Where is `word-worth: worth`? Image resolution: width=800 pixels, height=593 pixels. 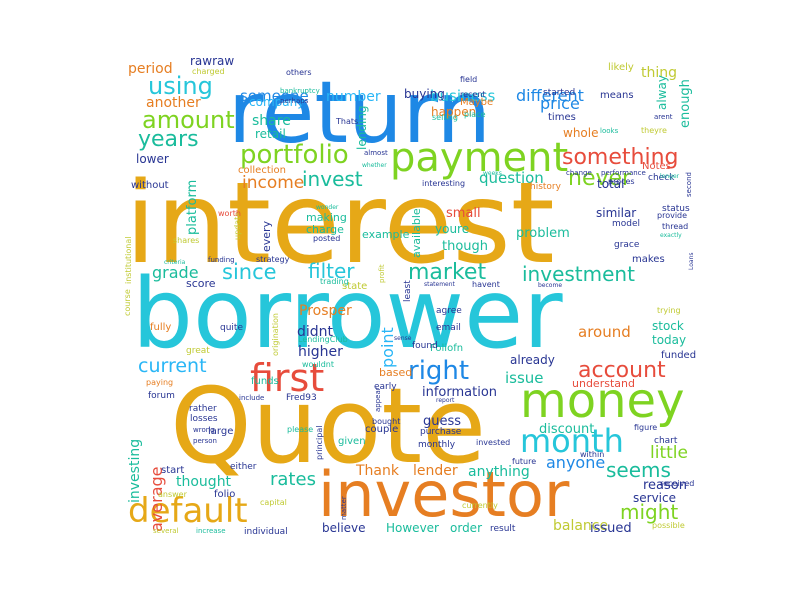 word-worth: worth is located at coordinates (229, 213).